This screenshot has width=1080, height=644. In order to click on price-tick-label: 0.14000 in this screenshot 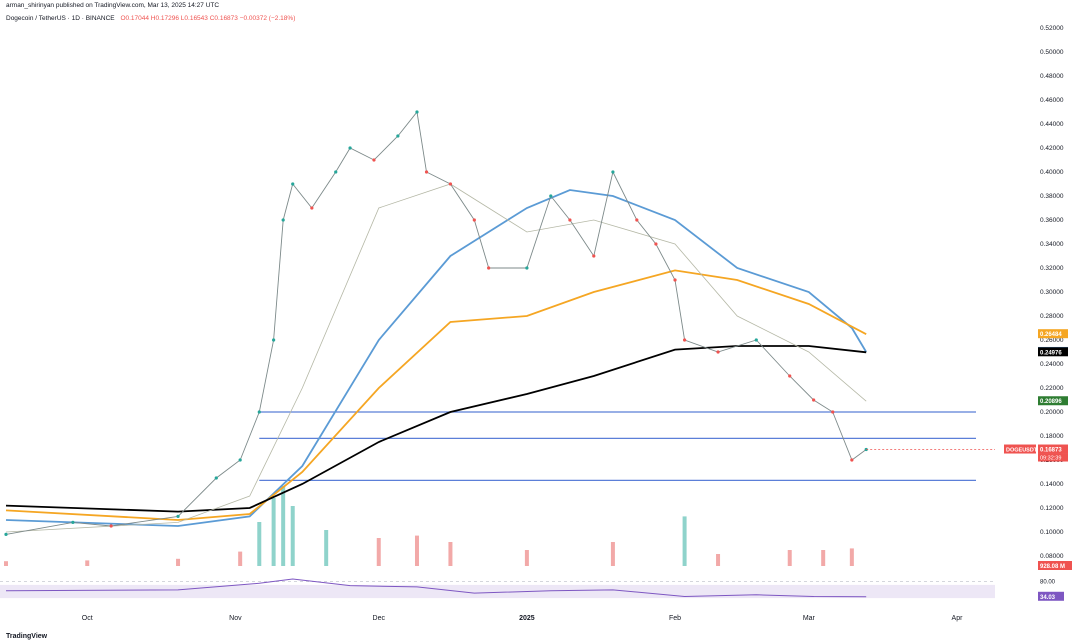, I will do `click(1052, 484)`.